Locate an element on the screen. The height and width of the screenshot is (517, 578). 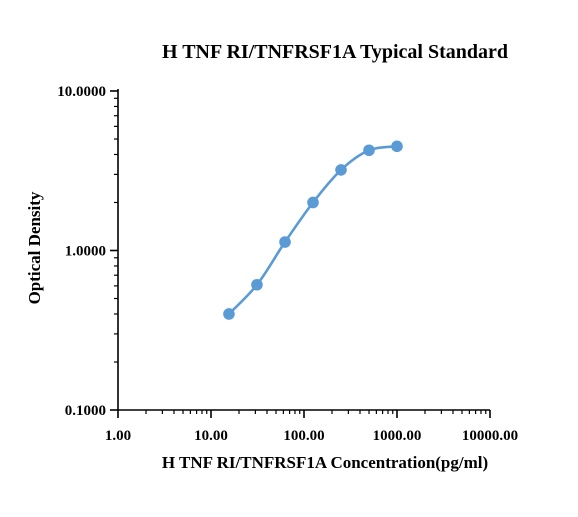
y-tick-label: 0.1000 is located at coordinates (85, 411).